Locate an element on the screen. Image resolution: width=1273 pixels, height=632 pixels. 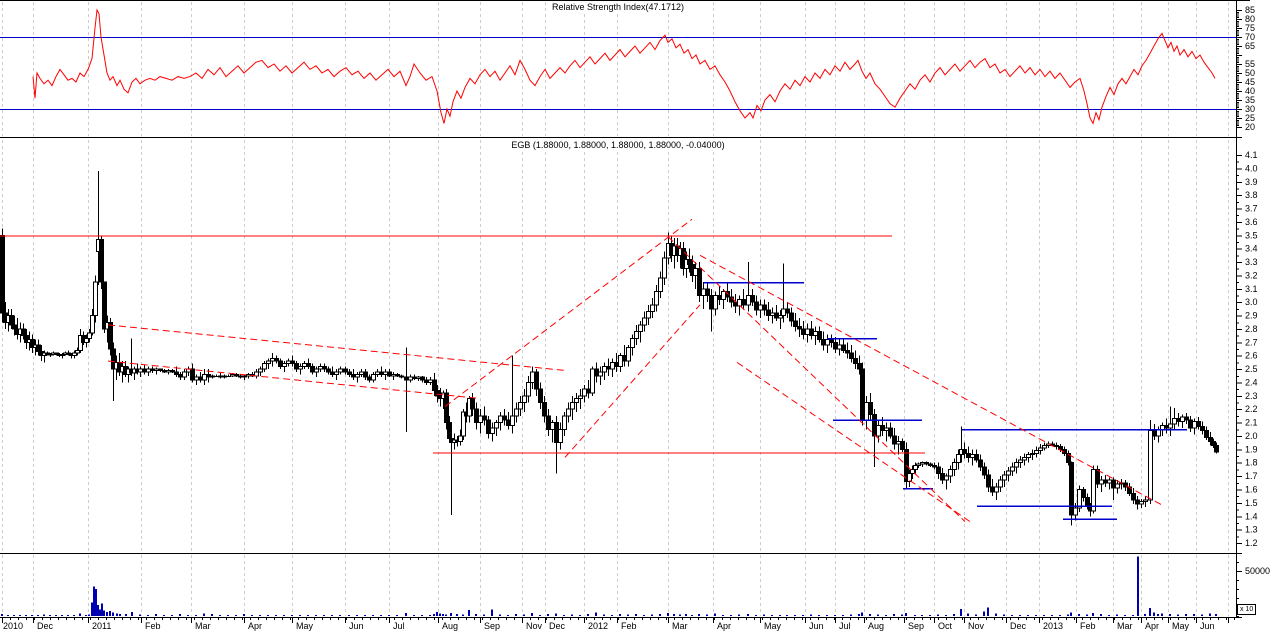
month-label: May is located at coordinates (305, 626).